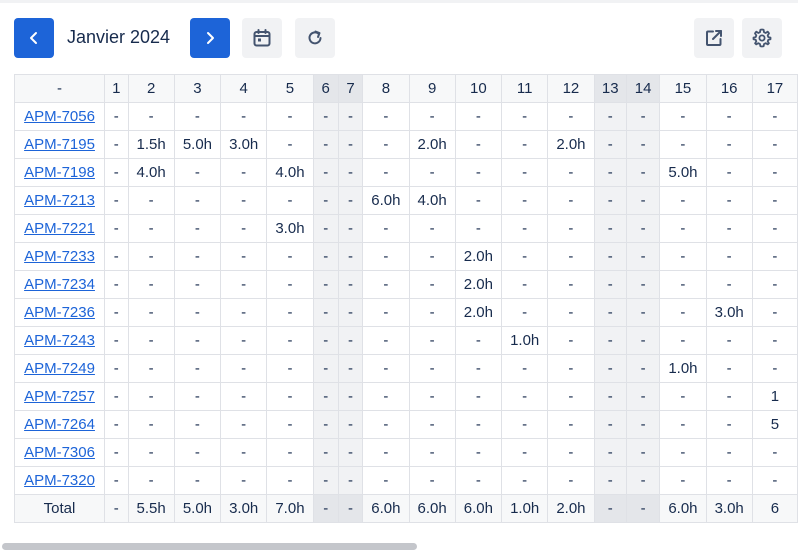  Describe the element at coordinates (386, 200) in the screenshot. I see `day-cell: 6.0h` at that location.